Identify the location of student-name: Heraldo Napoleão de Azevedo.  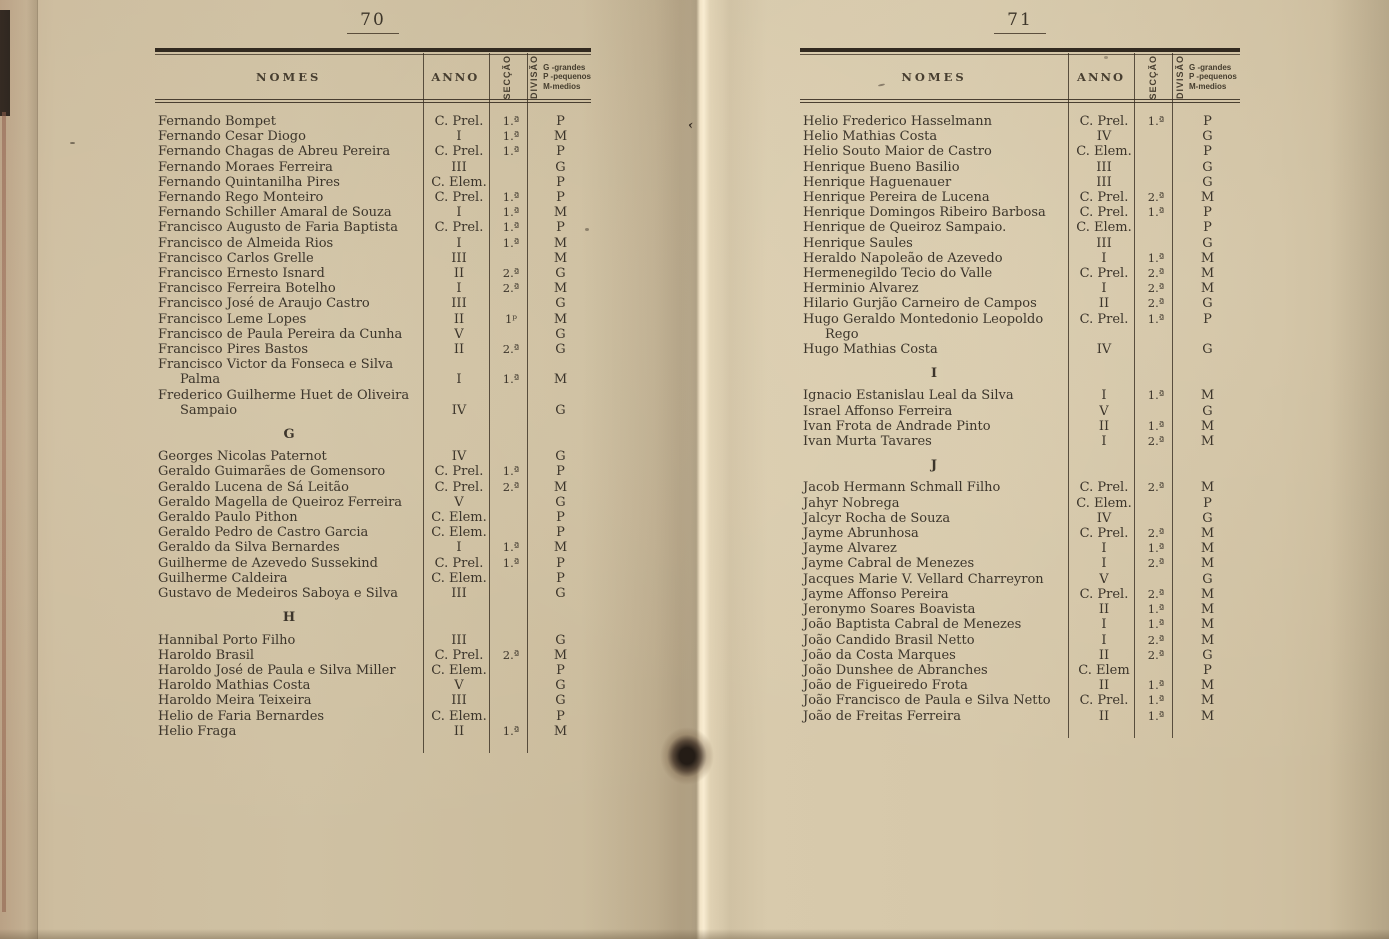
(903, 258).